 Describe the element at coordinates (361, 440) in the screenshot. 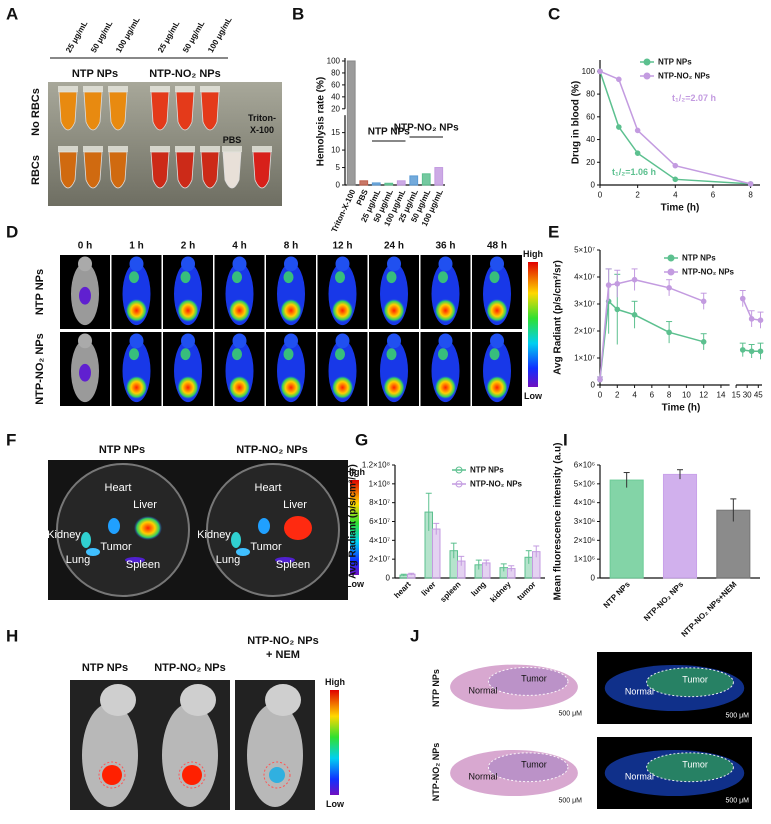

I see `panel-label: G` at that location.